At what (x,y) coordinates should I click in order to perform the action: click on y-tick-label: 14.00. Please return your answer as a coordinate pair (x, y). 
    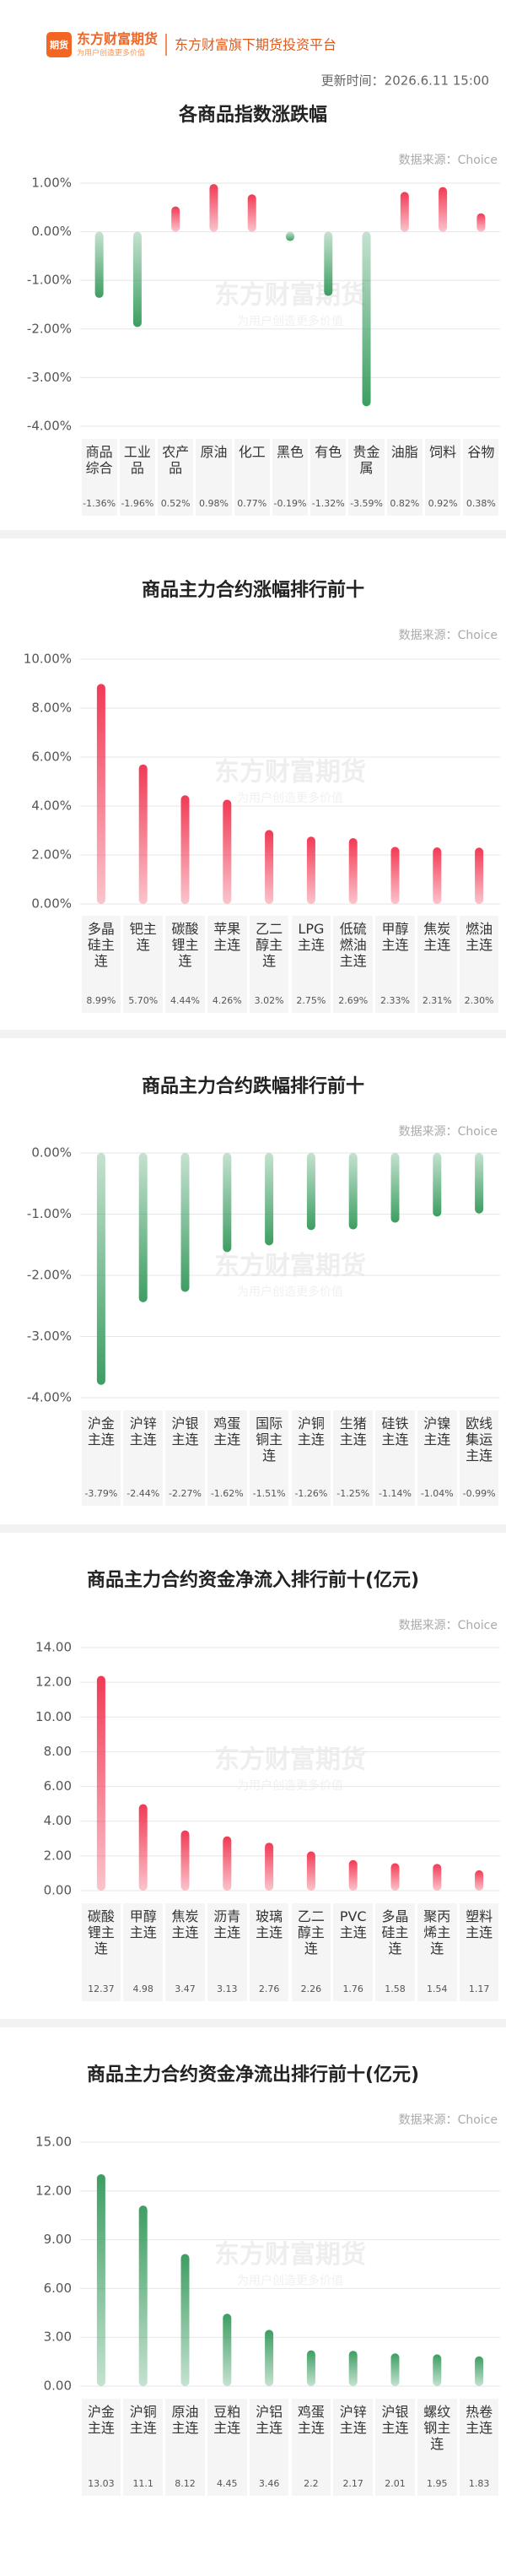
    Looking at the image, I should click on (54, 1647).